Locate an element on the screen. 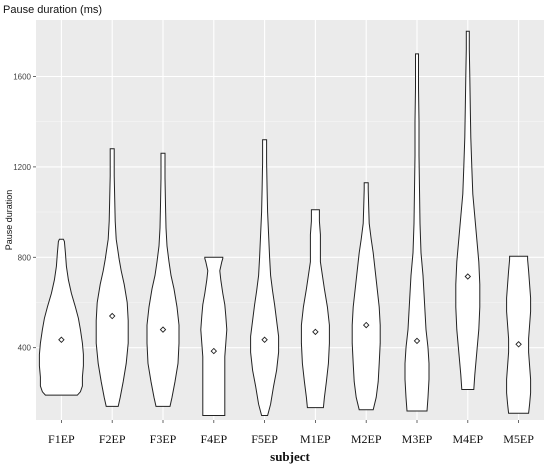  violin-f1ep is located at coordinates (61, 317).